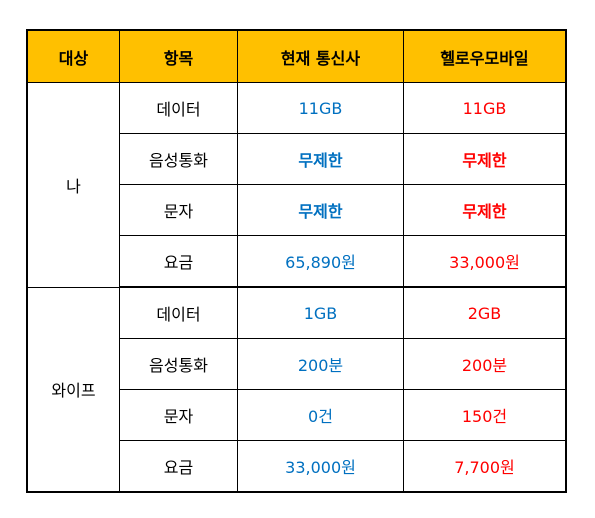  Describe the element at coordinates (320, 261) in the screenshot. I see `current-value-cell: 65,890원` at that location.